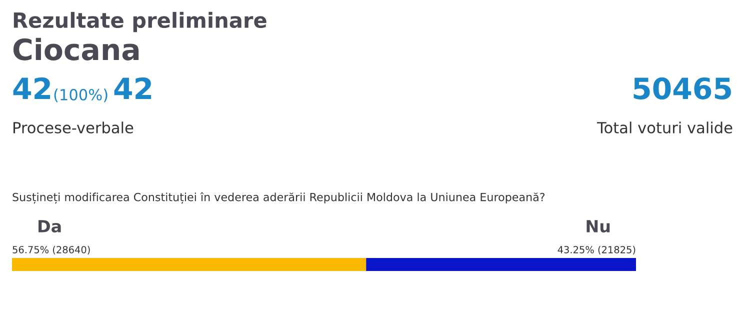 This screenshot has width=750, height=333. Describe the element at coordinates (49, 226) in the screenshot. I see `series-label: Da` at that location.